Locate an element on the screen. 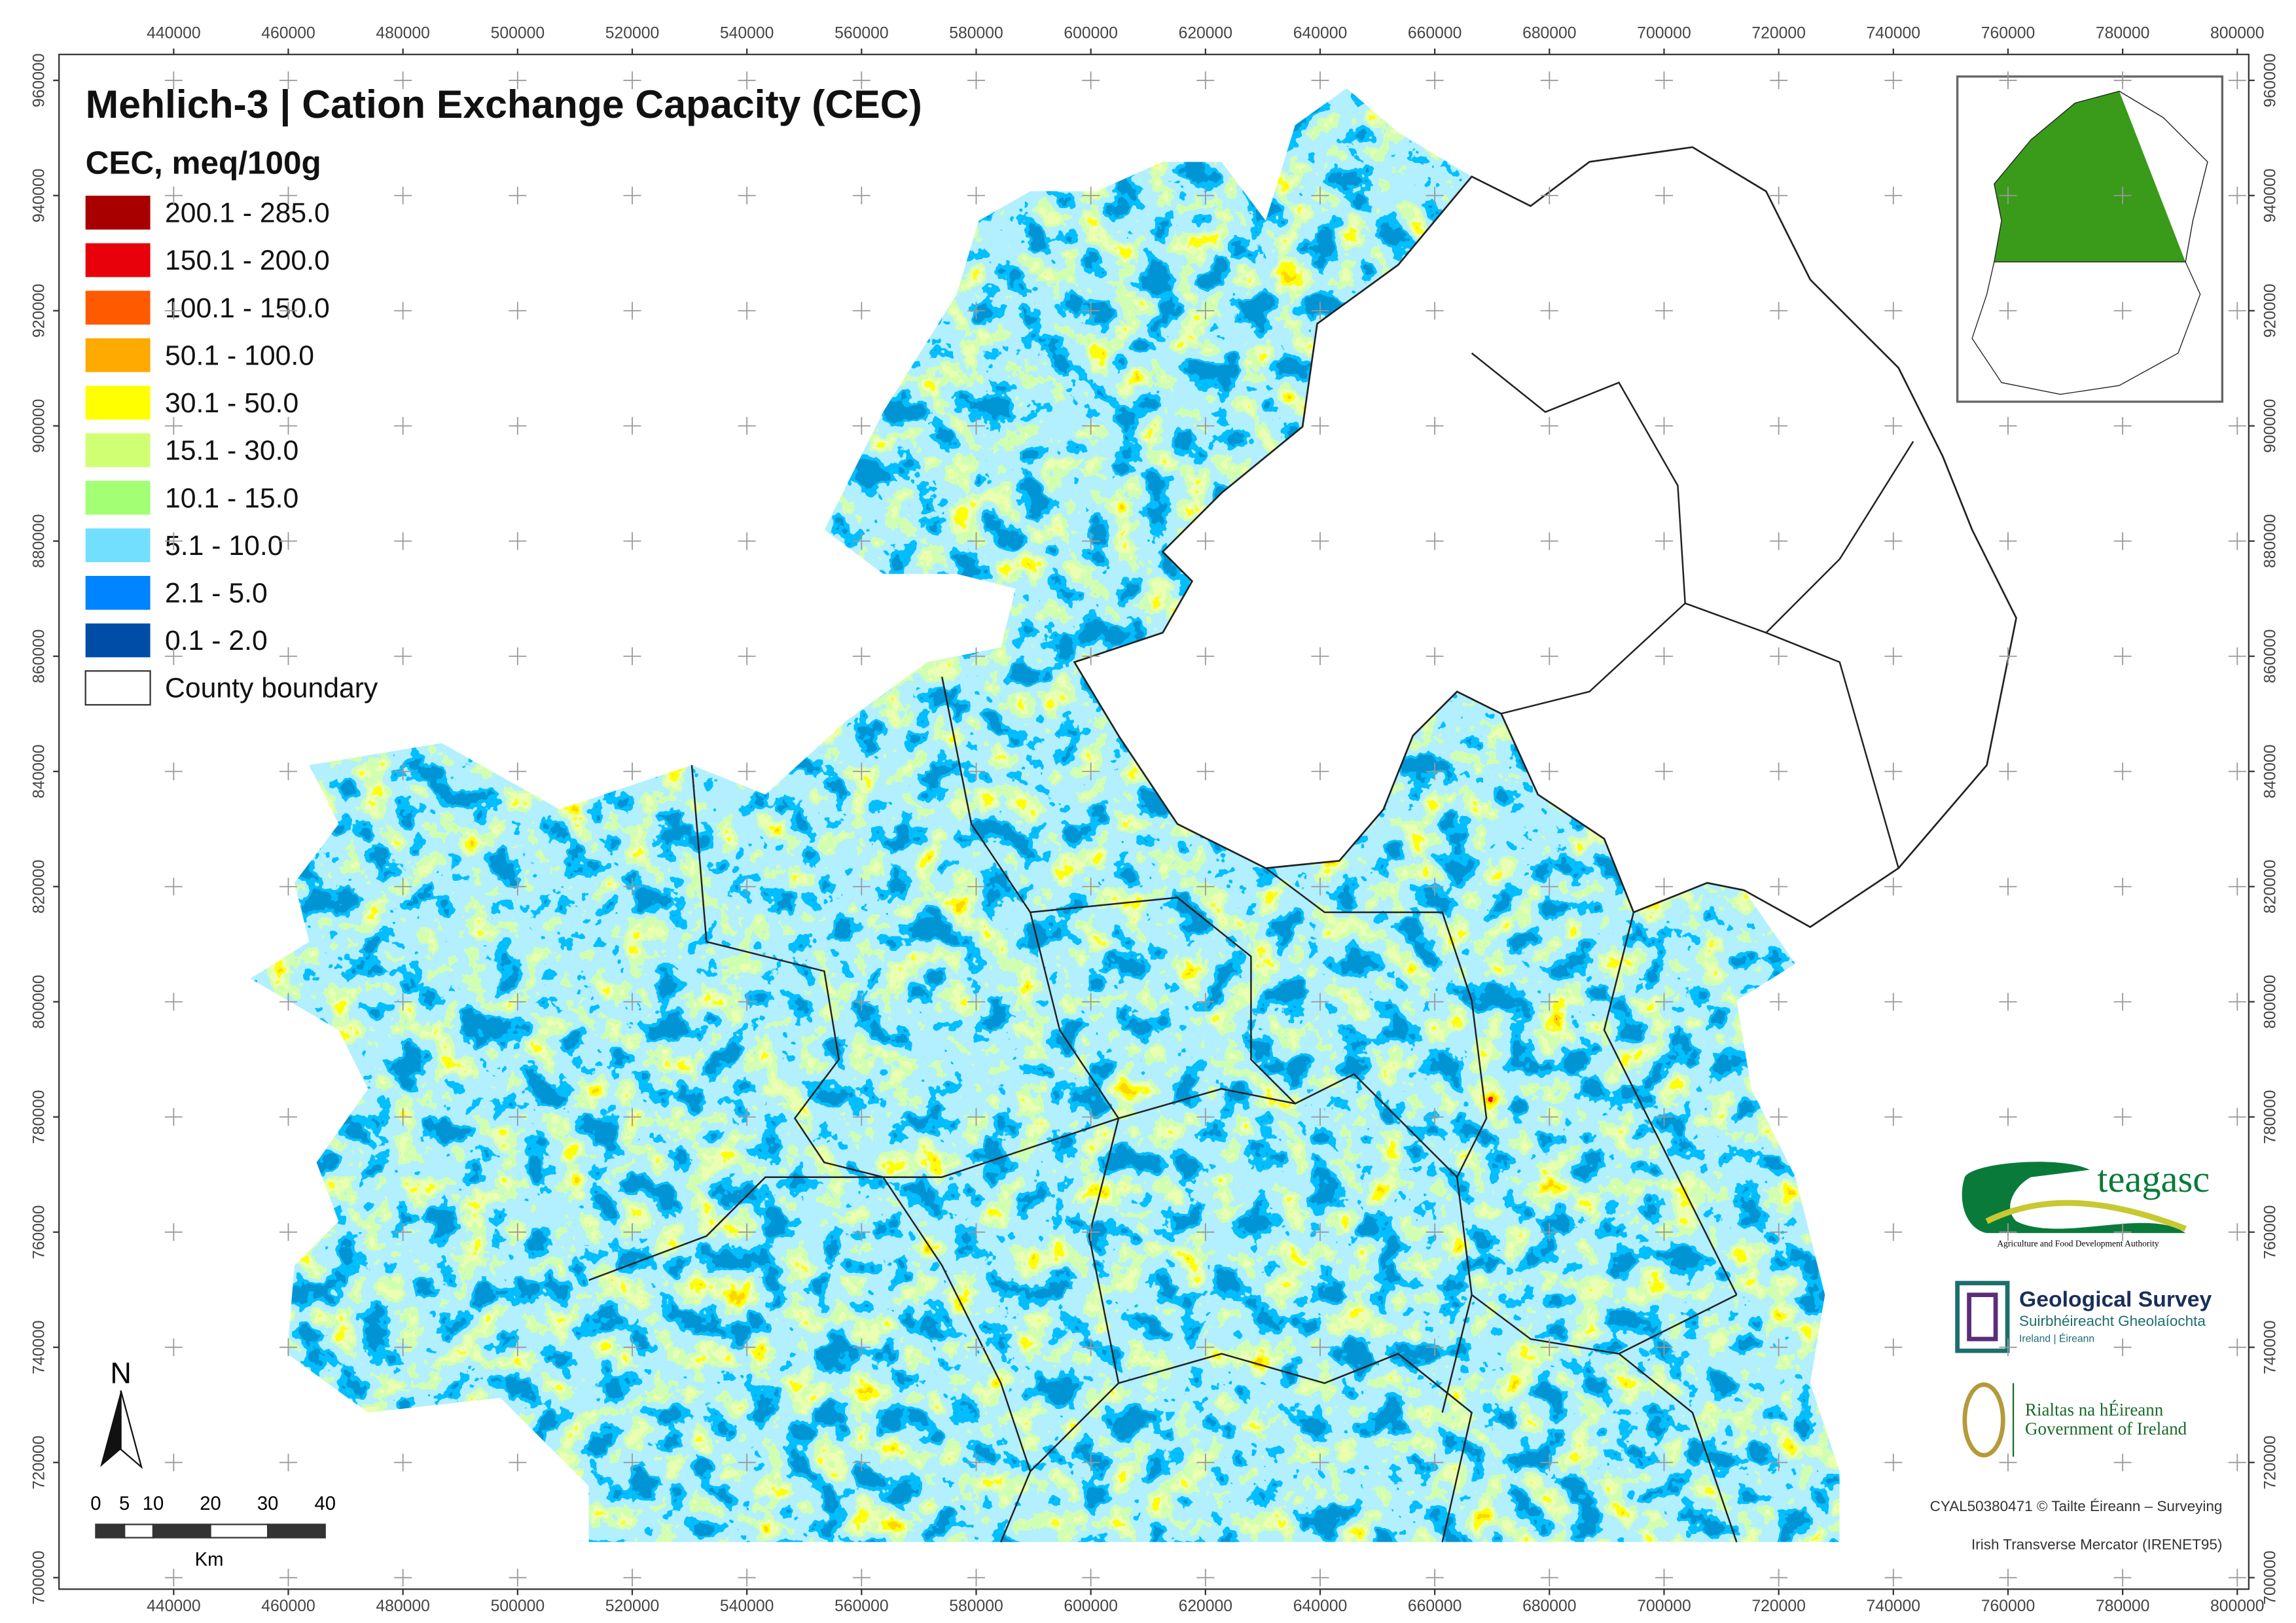  legend-label: 100.1 - 150.0 is located at coordinates (247, 308).